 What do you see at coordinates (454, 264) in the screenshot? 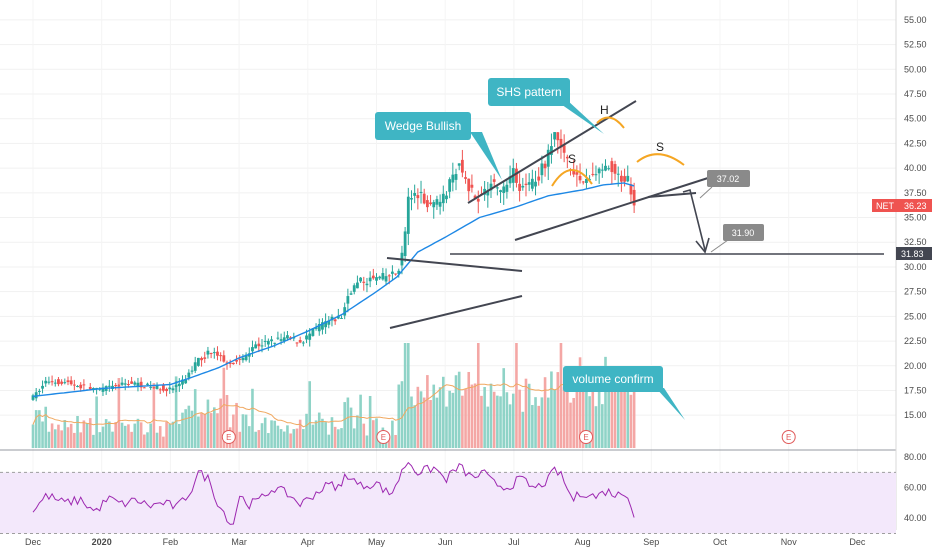
I see `wedge-upper-trendline` at bounding box center [454, 264].